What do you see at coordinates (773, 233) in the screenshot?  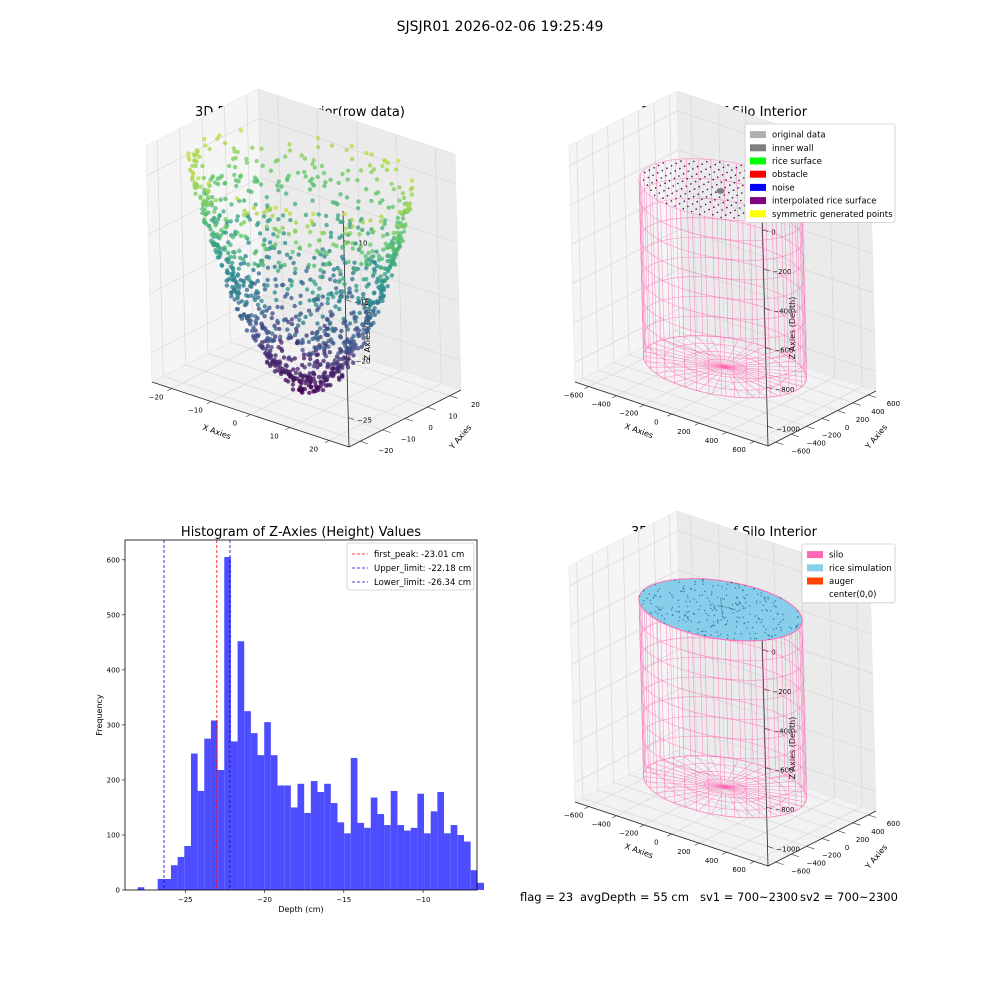 I see `z-tick-label: 0` at bounding box center [773, 233].